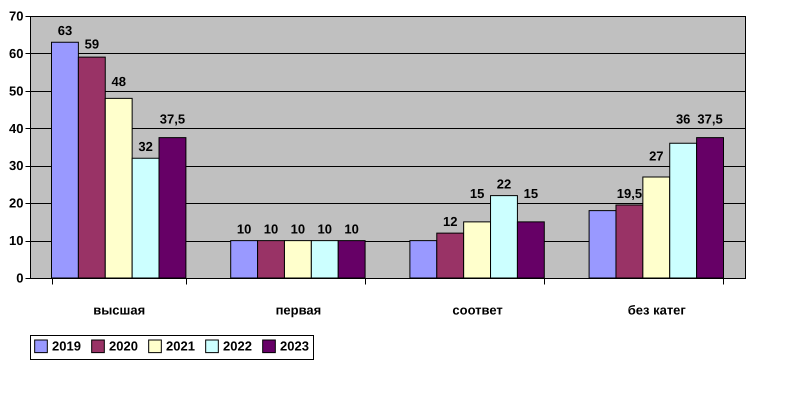 This screenshot has height=419, width=794. I want to click on y-tick-label: 50, so click(16, 90).